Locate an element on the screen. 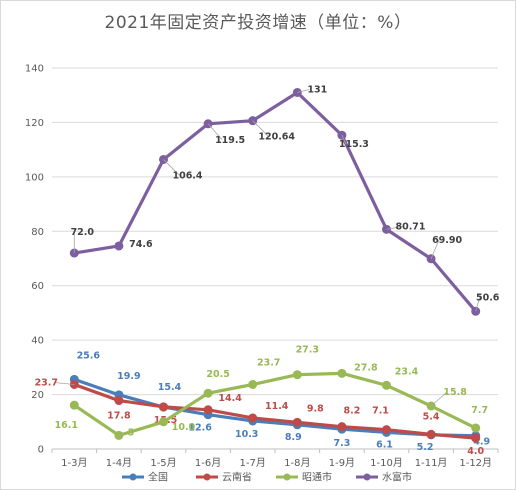 The height and width of the screenshot is (490, 516). data-label: 5.4 is located at coordinates (431, 416).